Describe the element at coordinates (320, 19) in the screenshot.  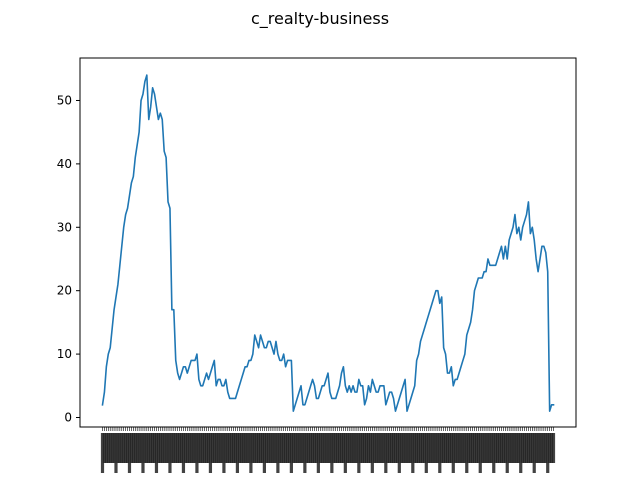
I see `chart-title: c_realty-business` at that location.